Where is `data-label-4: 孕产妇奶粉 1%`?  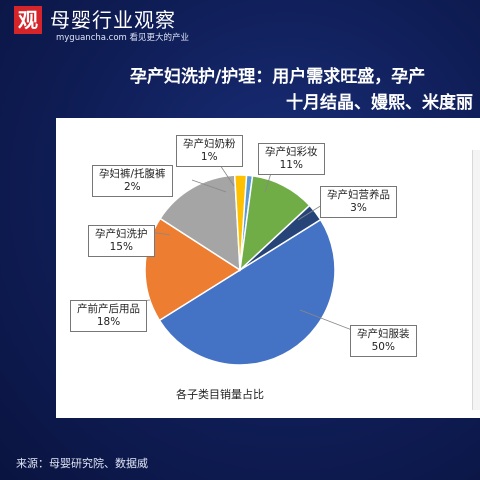 data-label-4: 孕产妇奶粉 1% is located at coordinates (209, 151).